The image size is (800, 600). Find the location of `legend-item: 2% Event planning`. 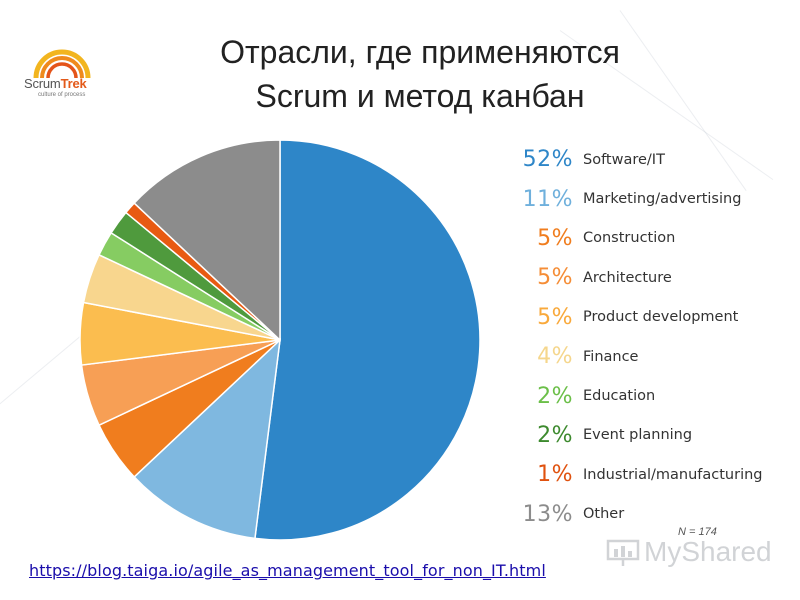

legend-item: 2% Event planning is located at coordinates (650, 435).